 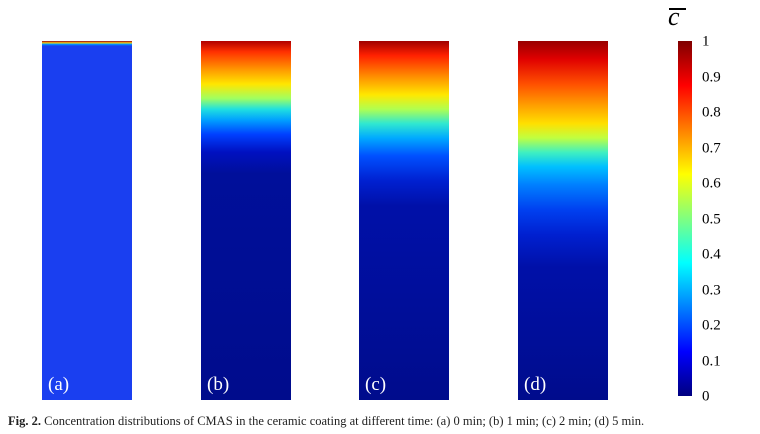 What do you see at coordinates (711, 290) in the screenshot?
I see `colorbar-tick: 0.3` at bounding box center [711, 290].